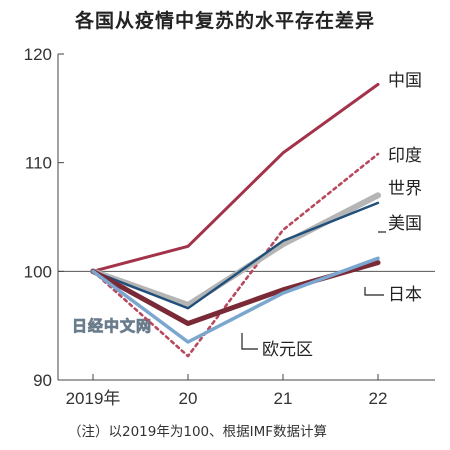 This screenshot has width=450, height=450. Describe the element at coordinates (405, 295) in the screenshot. I see `series-label: 日本` at that location.